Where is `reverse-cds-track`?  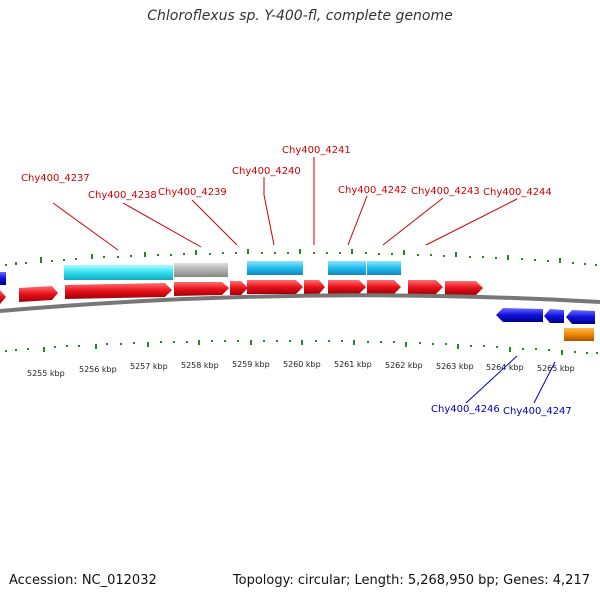
reverse-cds-track is located at coordinates (545, 316).